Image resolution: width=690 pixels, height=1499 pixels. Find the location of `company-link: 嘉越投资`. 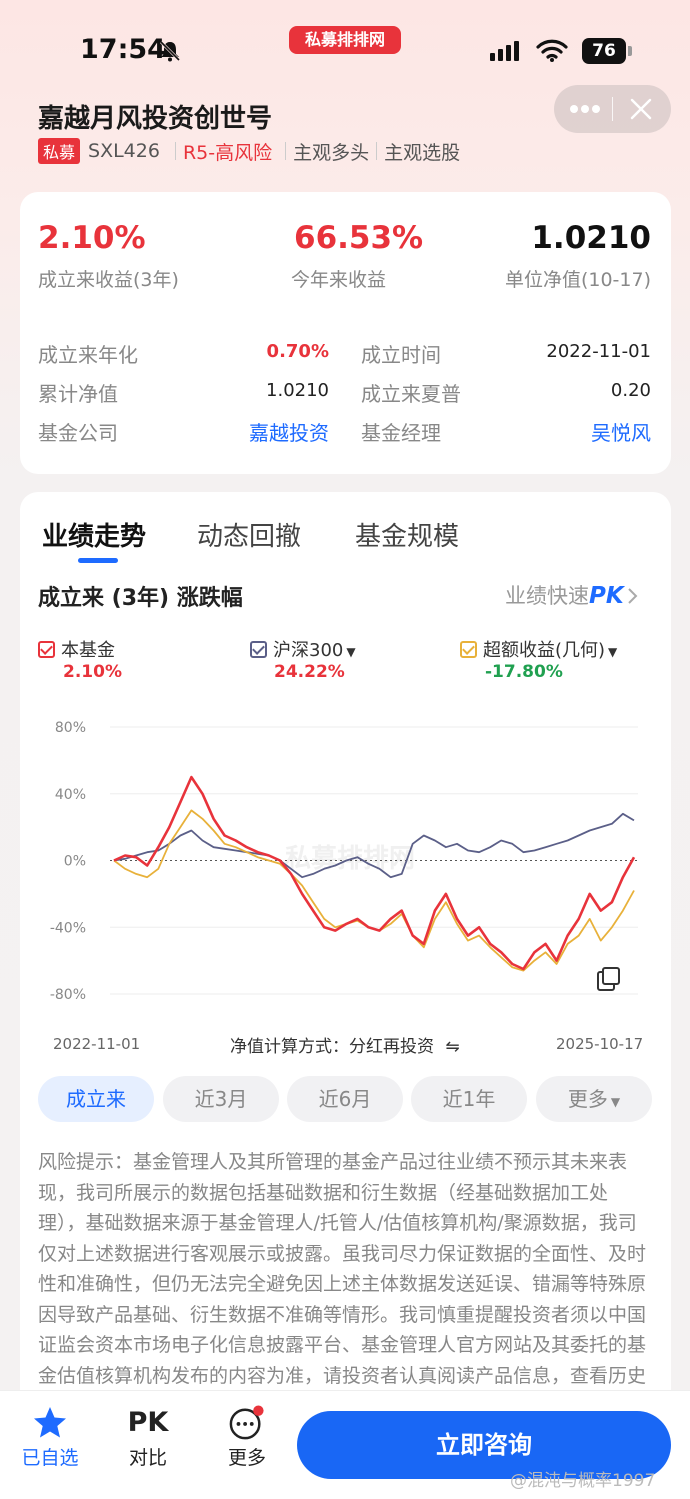

company-link: 嘉越投资 is located at coordinates (289, 433).